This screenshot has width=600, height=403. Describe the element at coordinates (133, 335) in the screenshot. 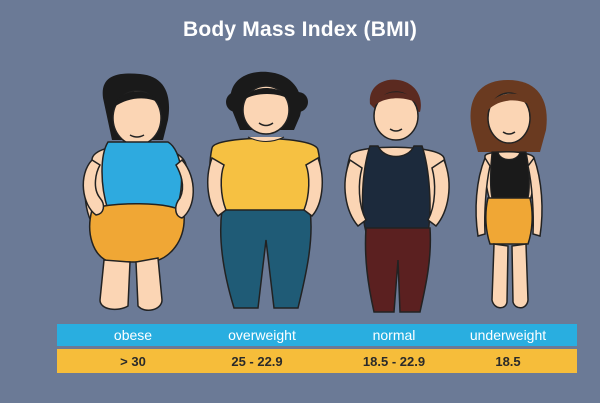

I see `category-label-obese: obese` at that location.